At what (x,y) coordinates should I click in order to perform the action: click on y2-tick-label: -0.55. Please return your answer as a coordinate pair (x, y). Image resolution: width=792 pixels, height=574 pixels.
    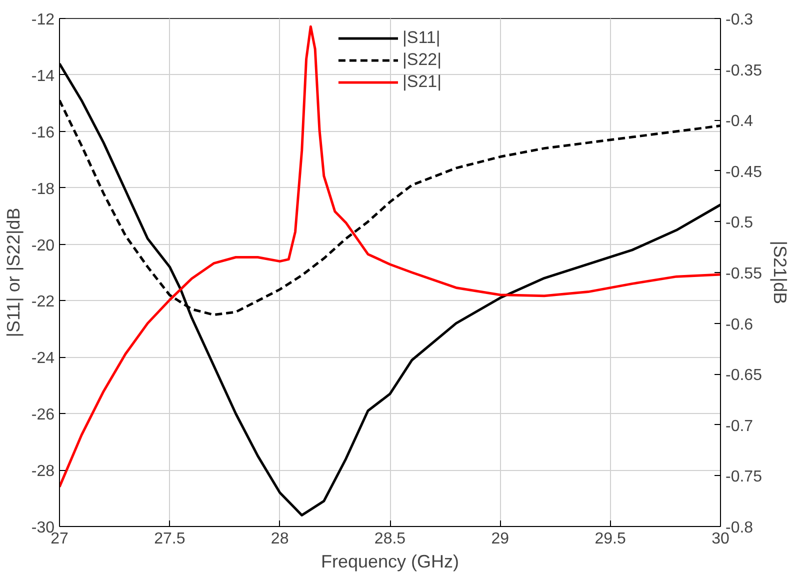
    Looking at the image, I should click on (744, 274).